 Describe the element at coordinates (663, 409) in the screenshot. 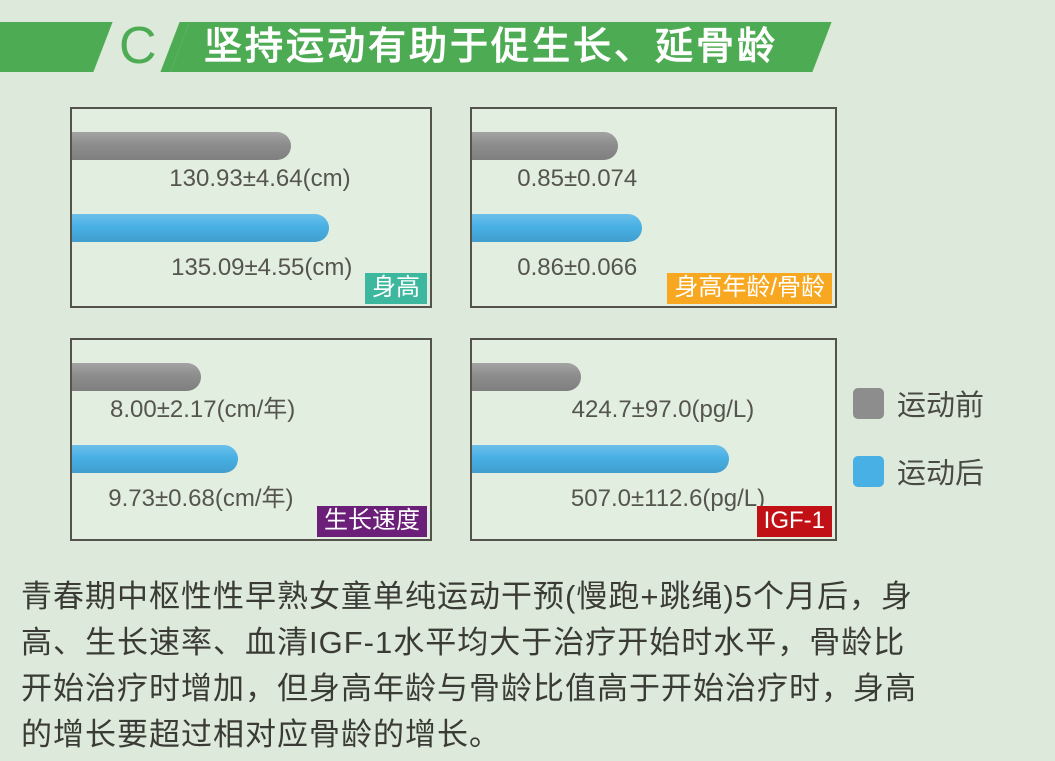

I see `bar-value-label: 424.7±97.0(pg/L)` at that location.